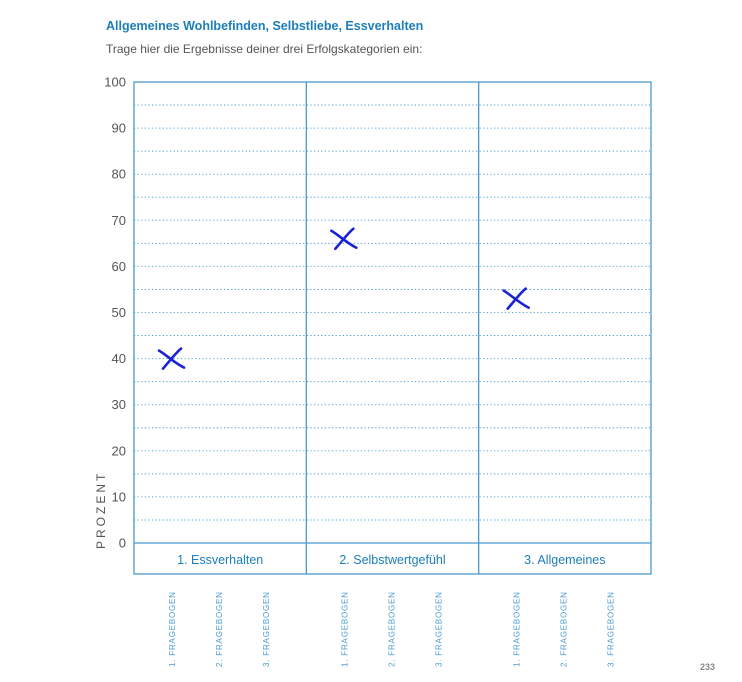 This screenshot has height=682, width=742. What do you see at coordinates (119, 174) in the screenshot?
I see `y-tick-label: 80` at bounding box center [119, 174].